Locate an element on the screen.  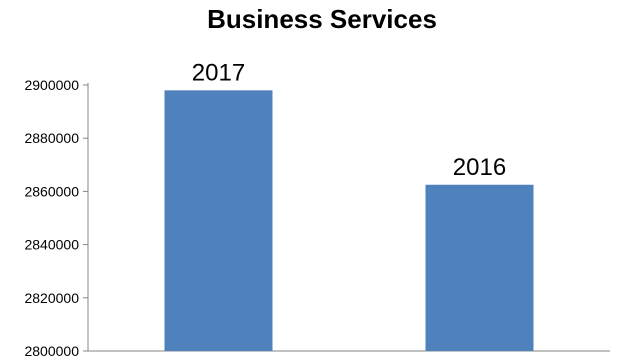
data-label-2016: 2016 is located at coordinates (479, 167).